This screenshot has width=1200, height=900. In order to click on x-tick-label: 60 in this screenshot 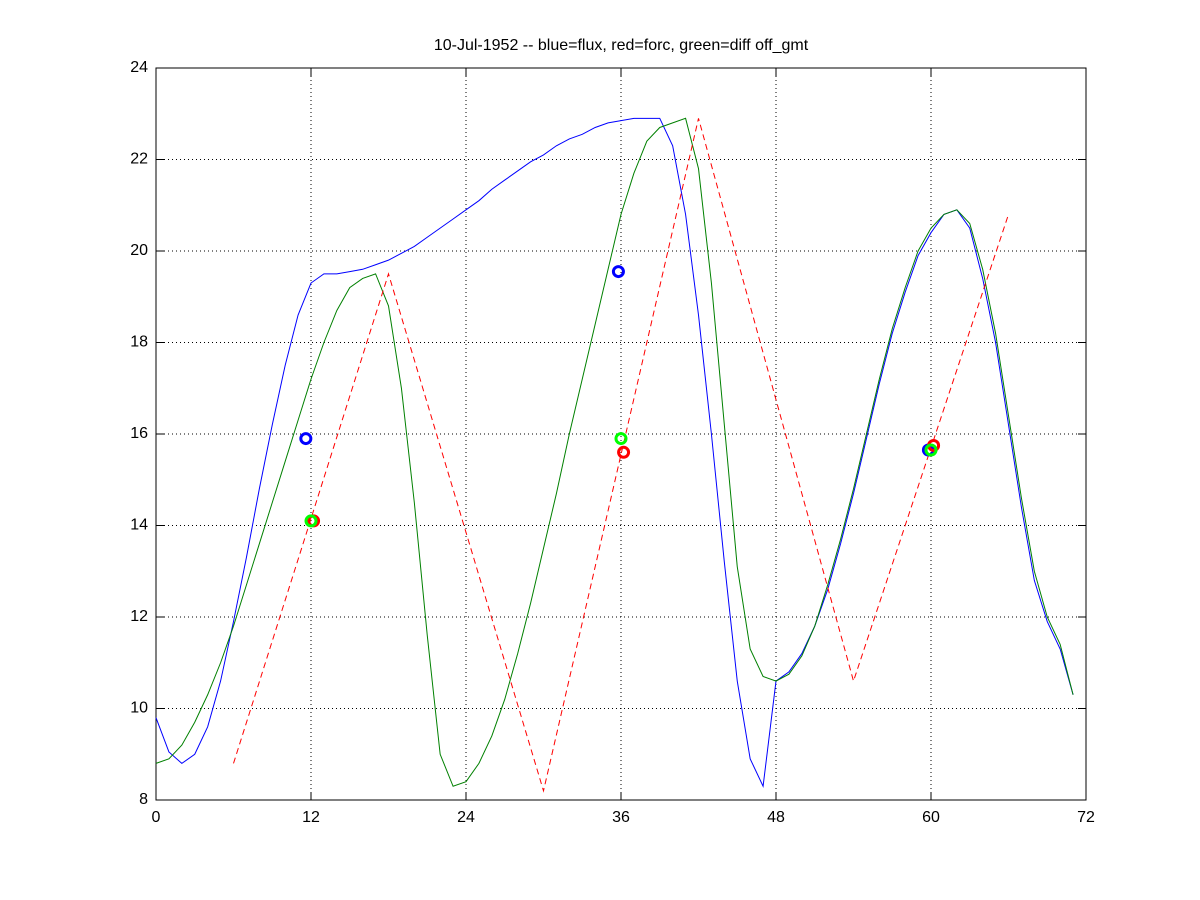, I will do `click(931, 817)`.